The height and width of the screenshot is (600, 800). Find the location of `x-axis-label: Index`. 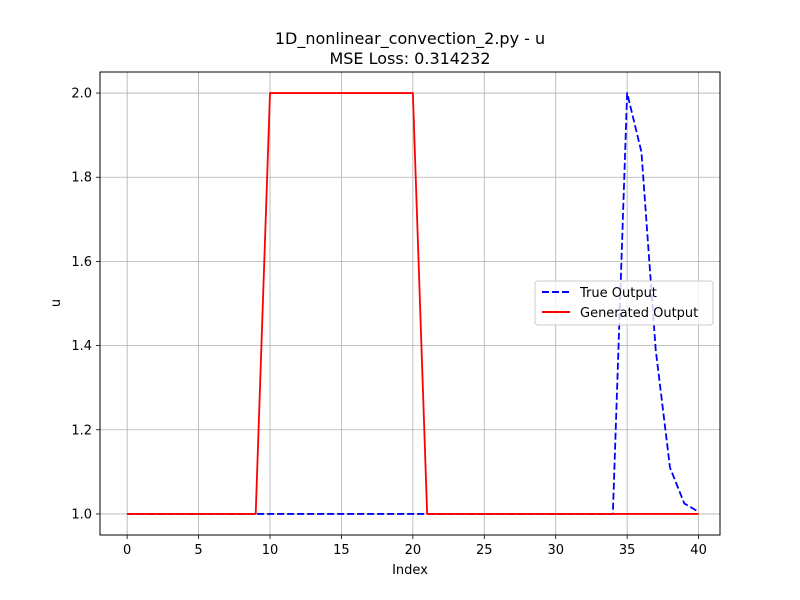

x-axis-label: Index is located at coordinates (410, 570).